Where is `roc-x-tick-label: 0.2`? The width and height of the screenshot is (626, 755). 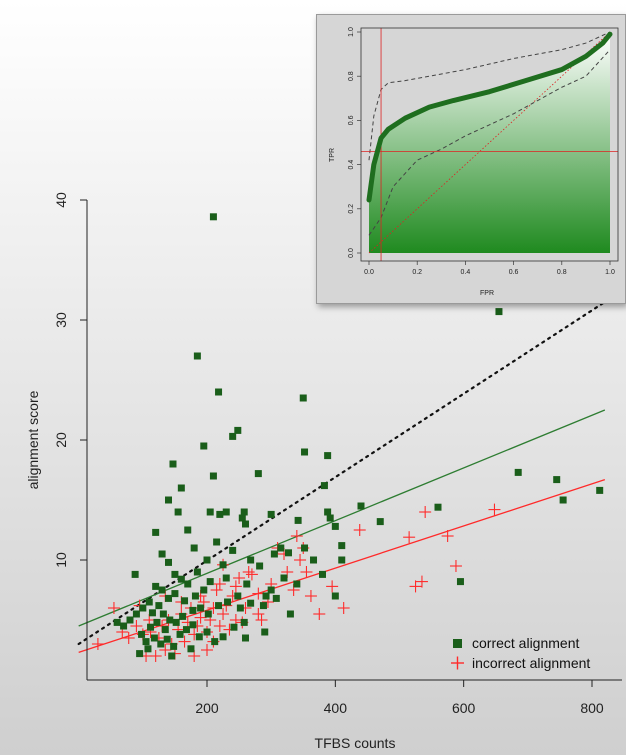 roc-x-tick-label: 0.2 is located at coordinates (417, 272).